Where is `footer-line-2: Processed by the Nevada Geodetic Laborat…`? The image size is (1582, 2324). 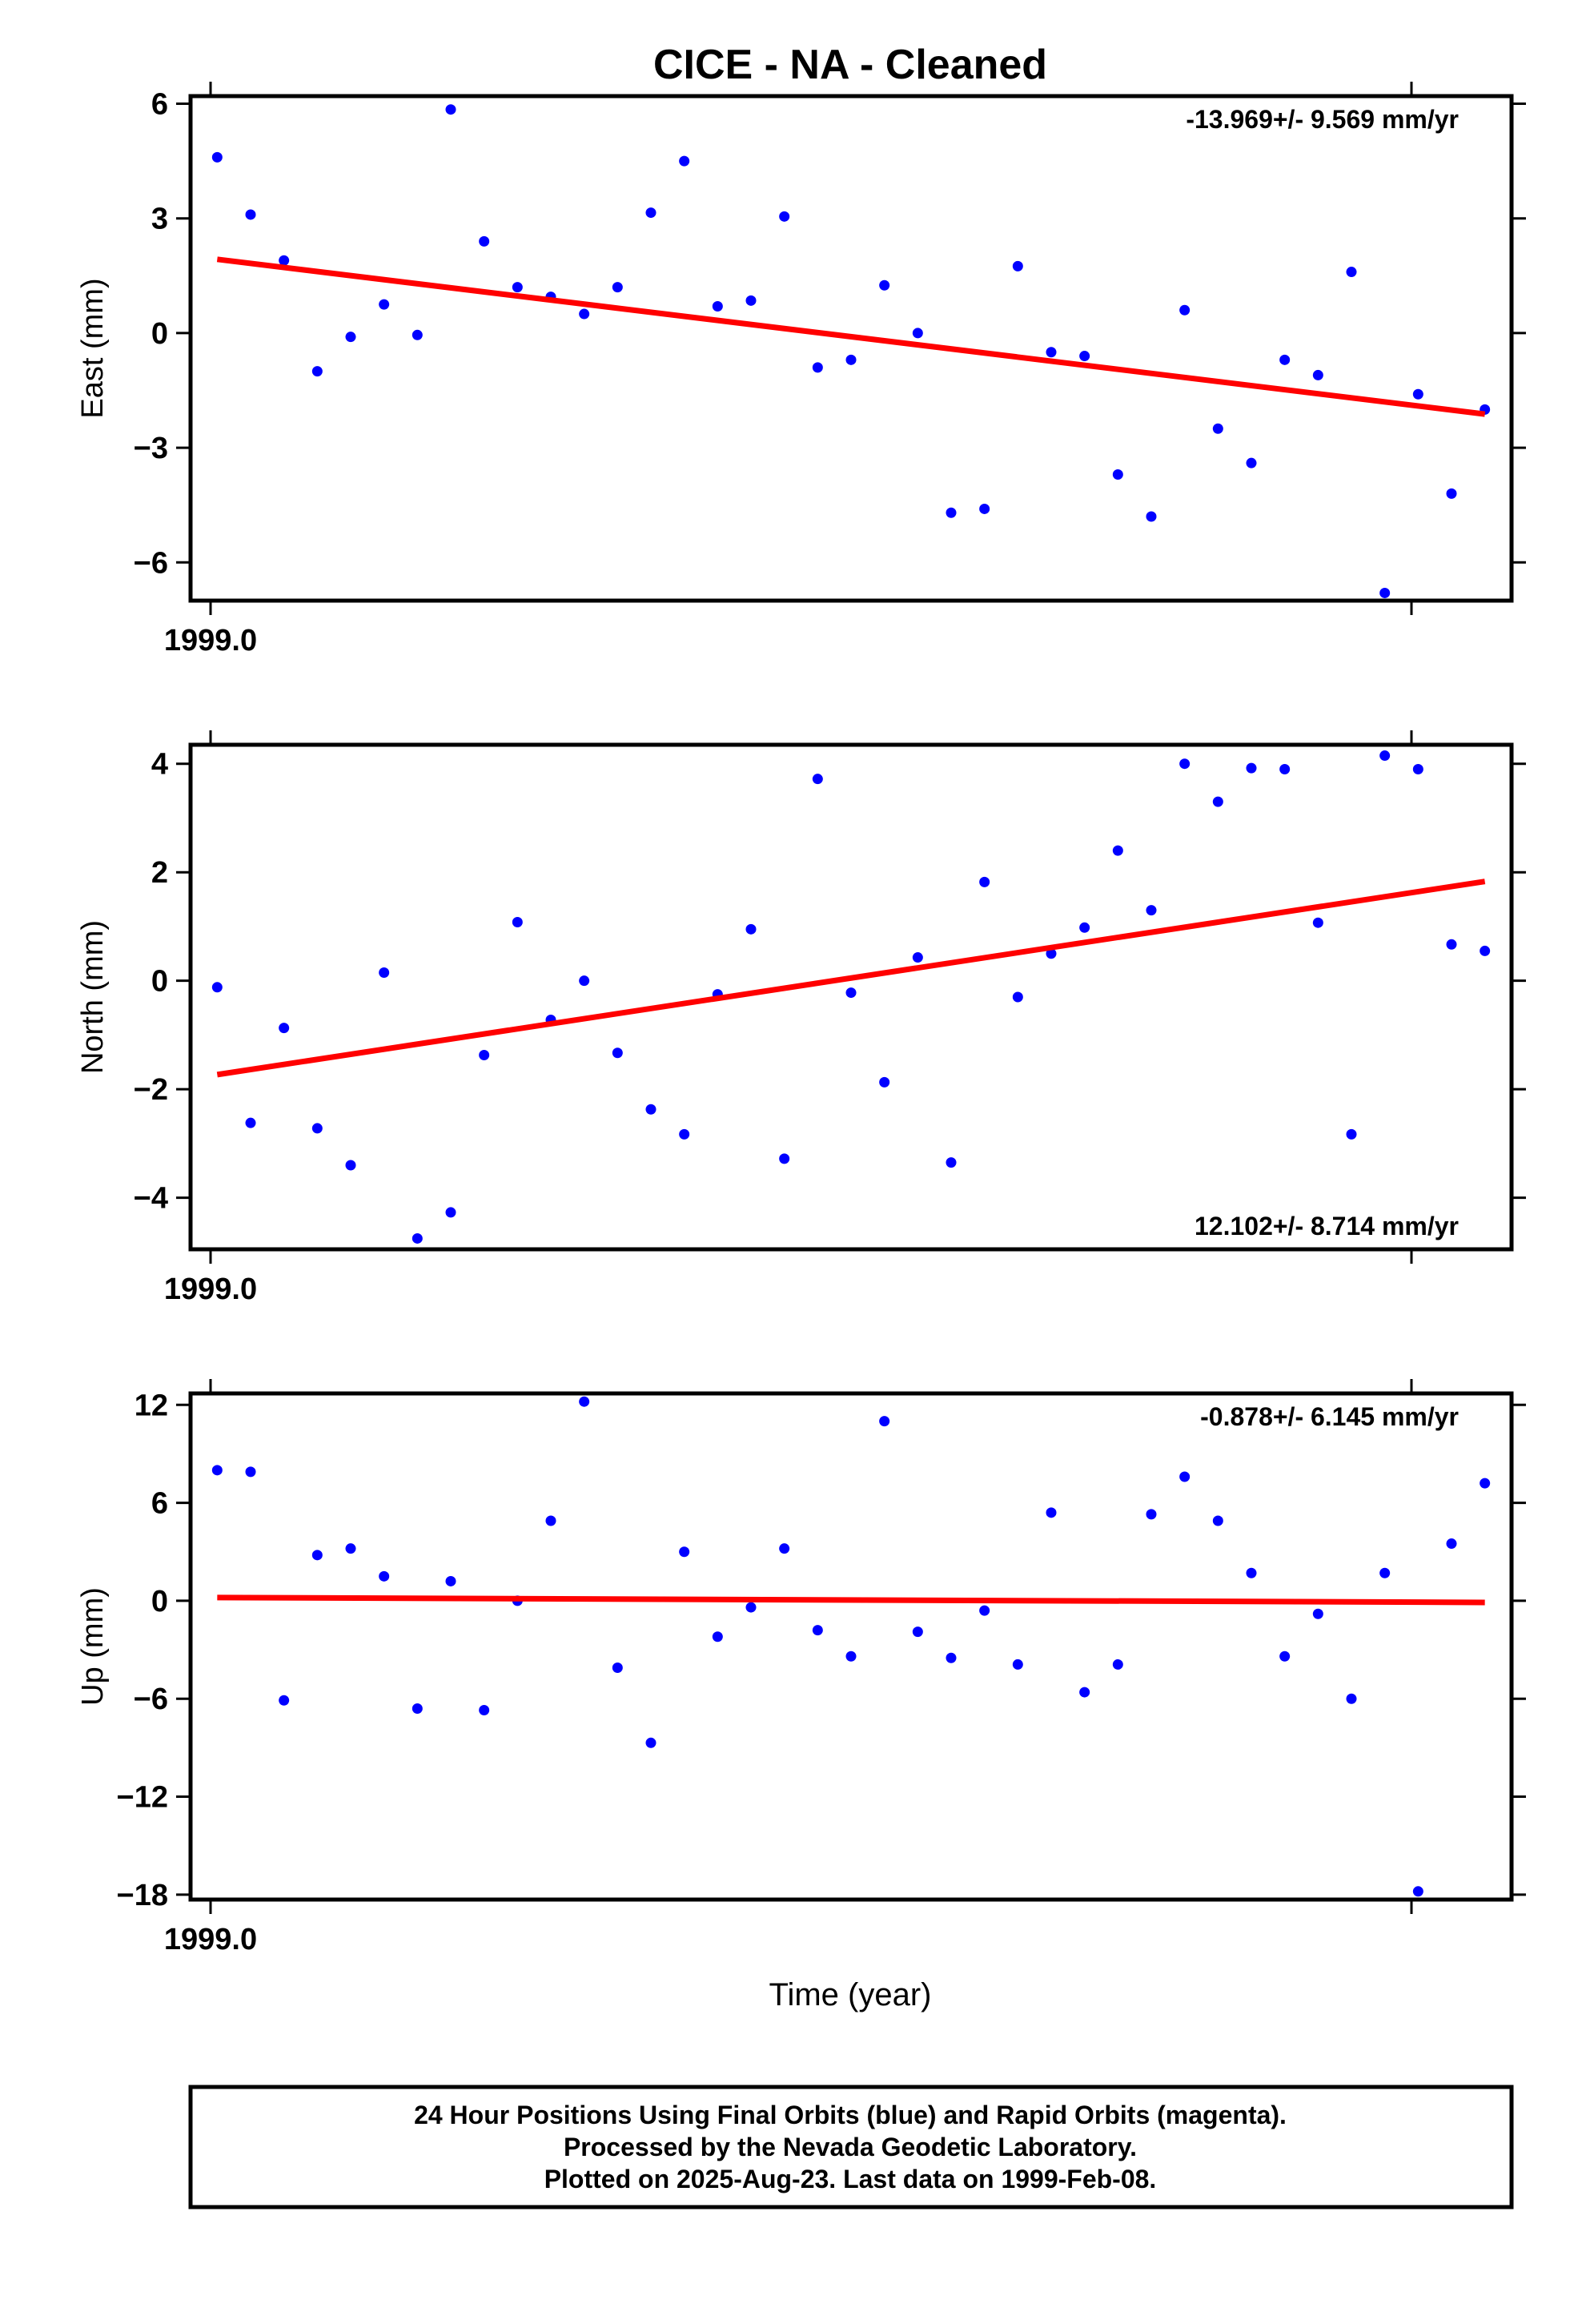 footer-line-2: Processed by the Nevada Geodetic Laborat… is located at coordinates (850, 2147).